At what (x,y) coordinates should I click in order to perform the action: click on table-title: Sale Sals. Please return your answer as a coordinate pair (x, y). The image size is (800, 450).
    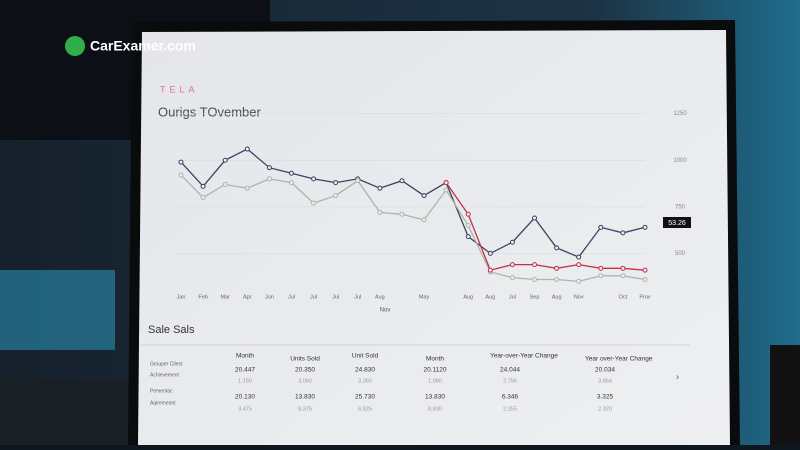
    Looking at the image, I should click on (171, 330).